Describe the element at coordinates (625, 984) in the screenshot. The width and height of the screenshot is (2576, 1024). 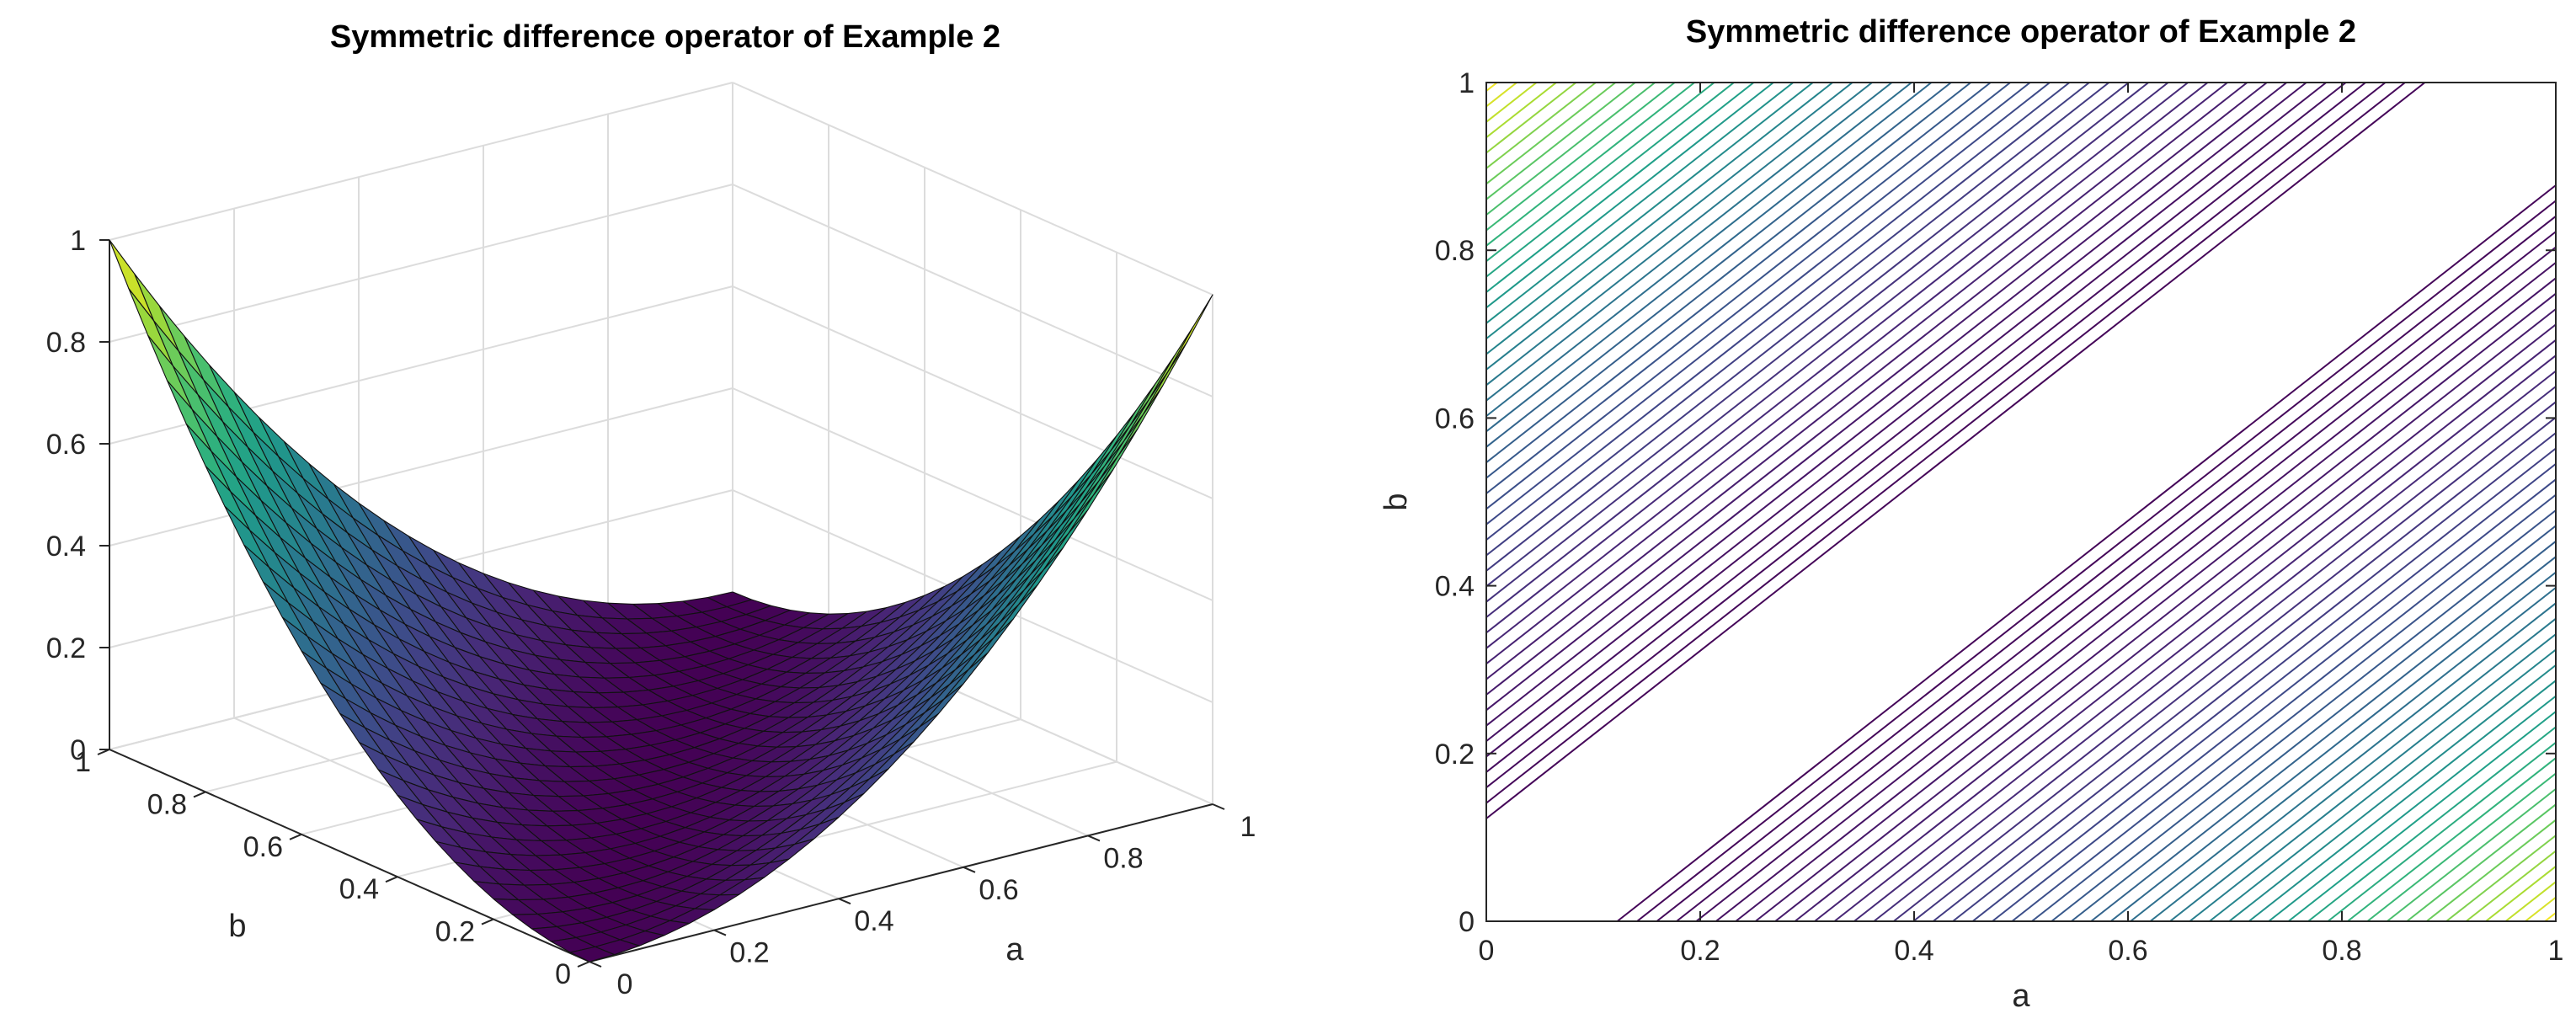
I see `a-tick-label: 0` at that location.